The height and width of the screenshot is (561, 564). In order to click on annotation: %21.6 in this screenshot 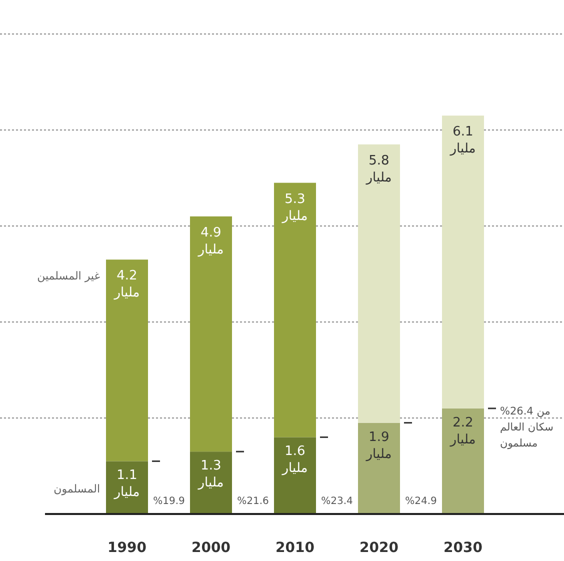, I will do `click(253, 501)`.